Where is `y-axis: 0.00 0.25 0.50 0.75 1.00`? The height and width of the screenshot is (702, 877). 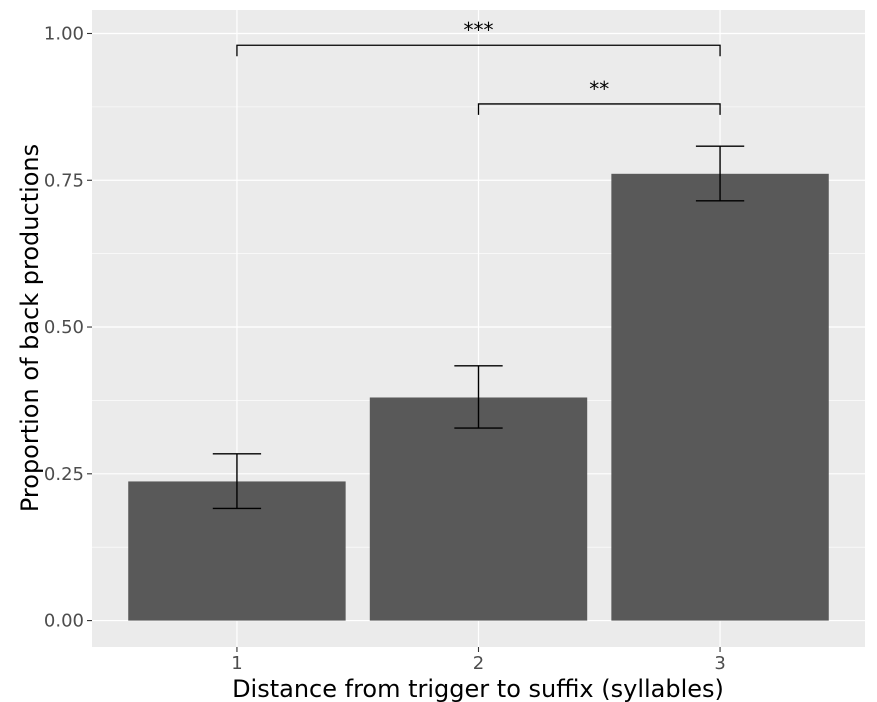 y-axis: 0.00 0.25 0.50 0.75 1.00 is located at coordinates (68, 327).